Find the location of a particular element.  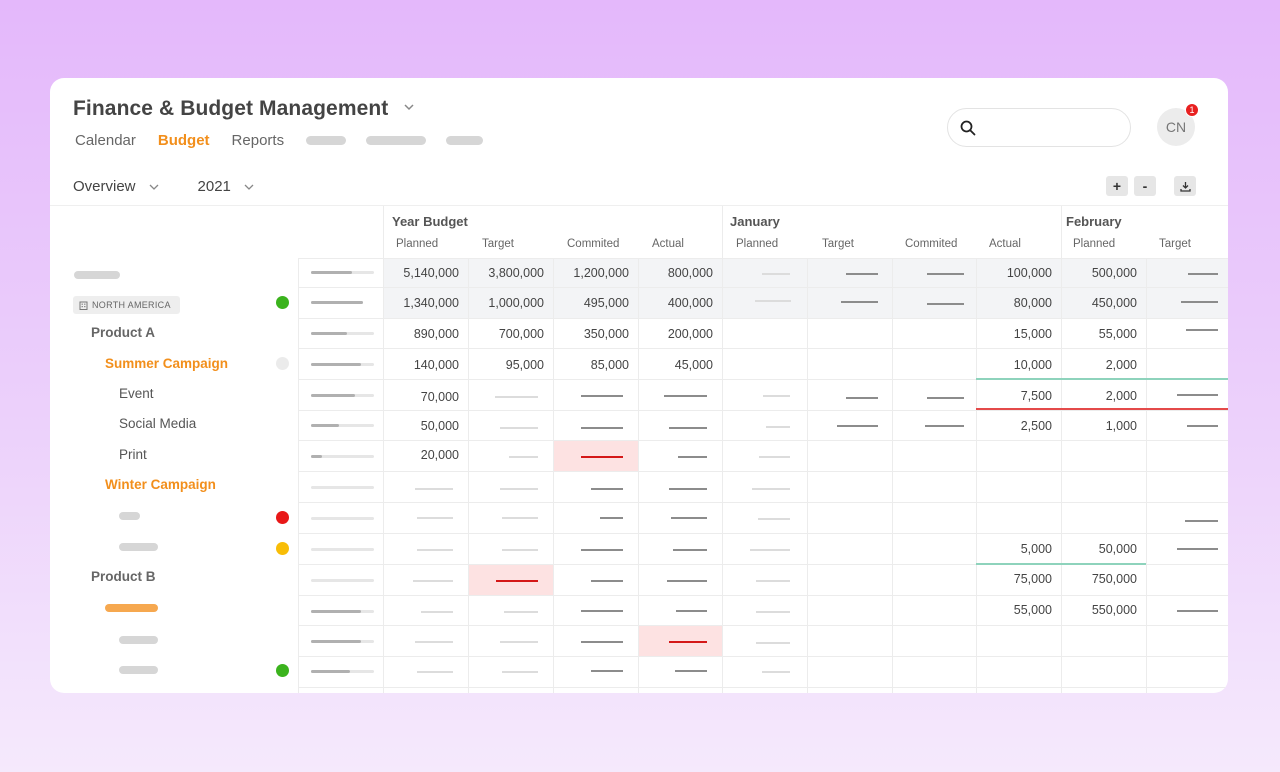

cell-yb-actual: 800,000 is located at coordinates (690, 273).